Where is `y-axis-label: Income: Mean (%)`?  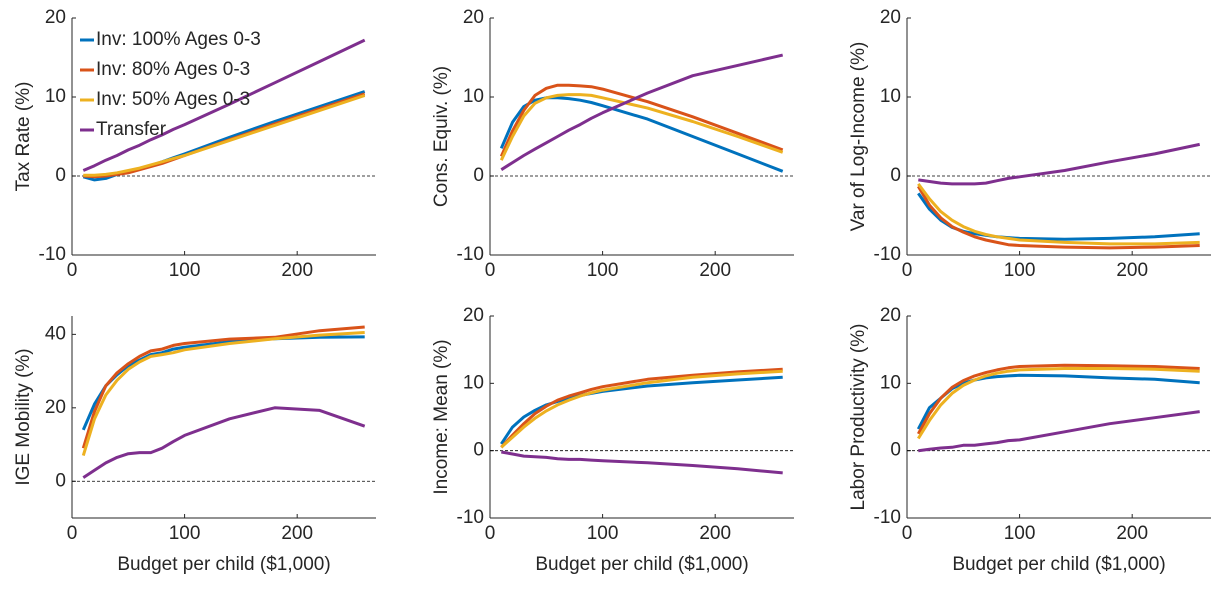
y-axis-label: Income: Mean (%) is located at coordinates (441, 416).